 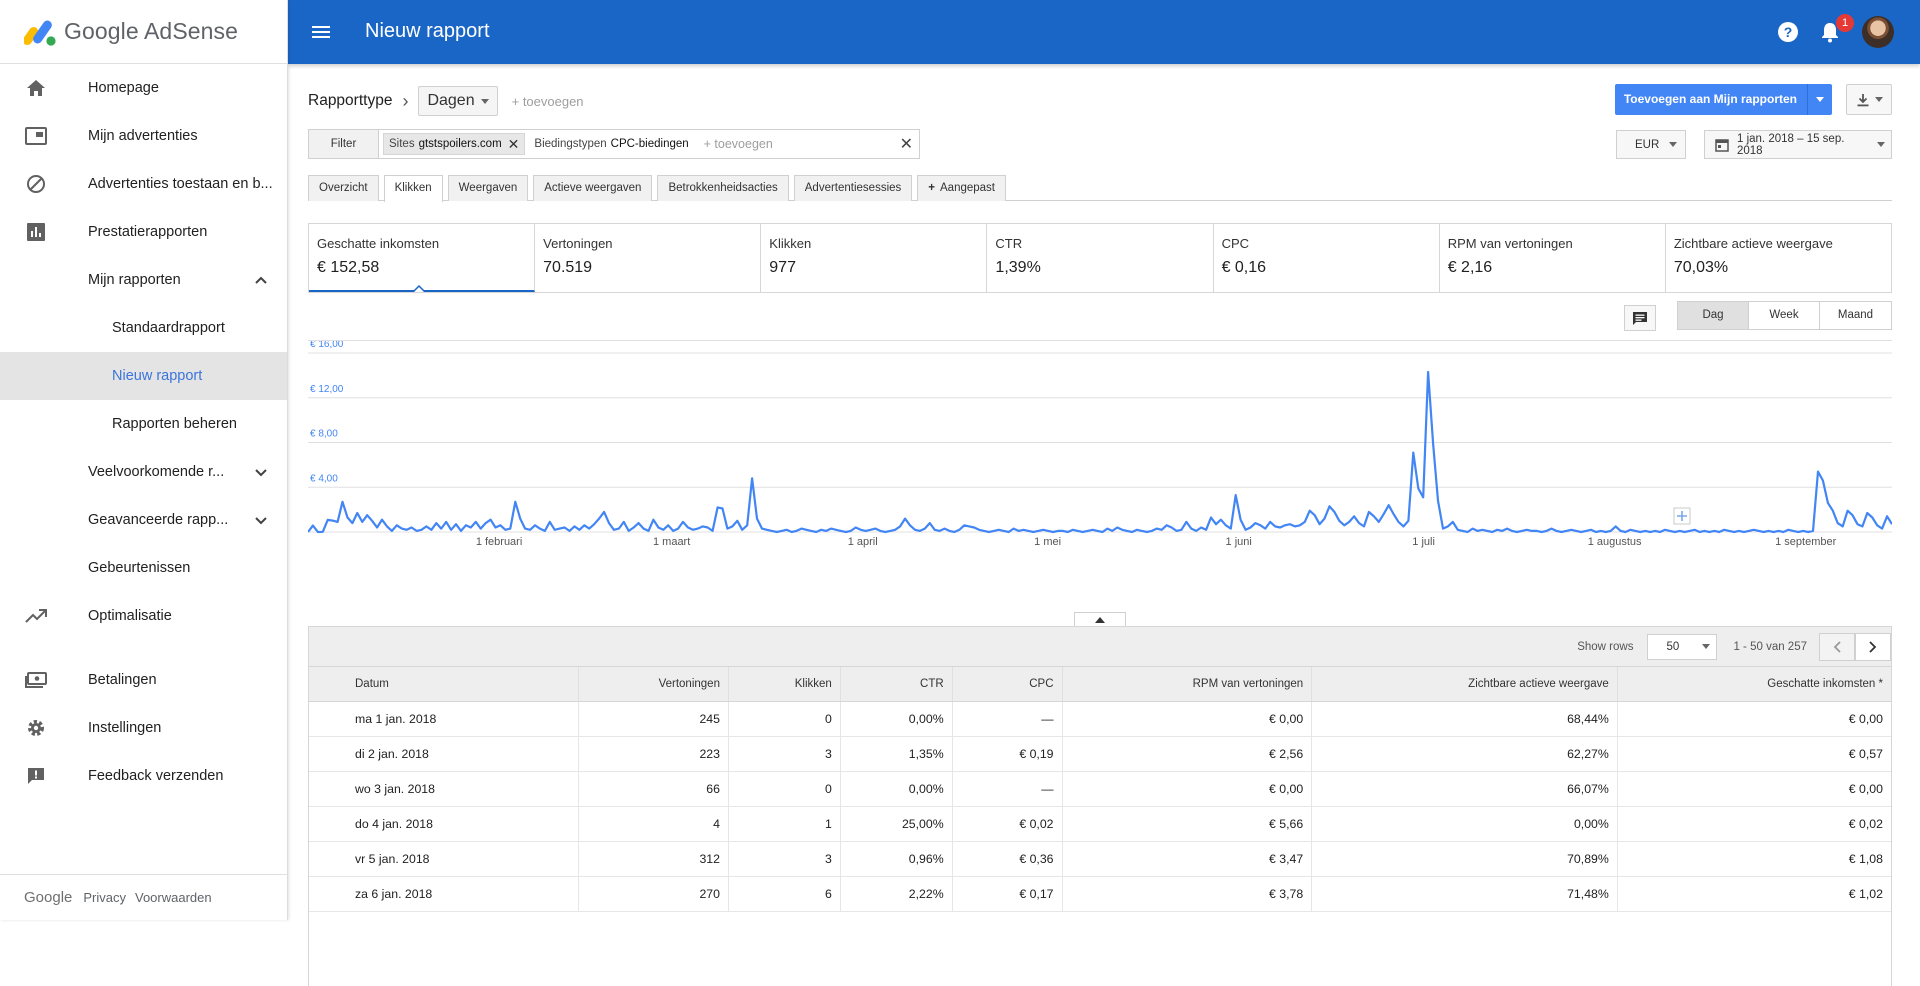 I want to click on terms-link: Voorwaarden, so click(x=173, y=897).